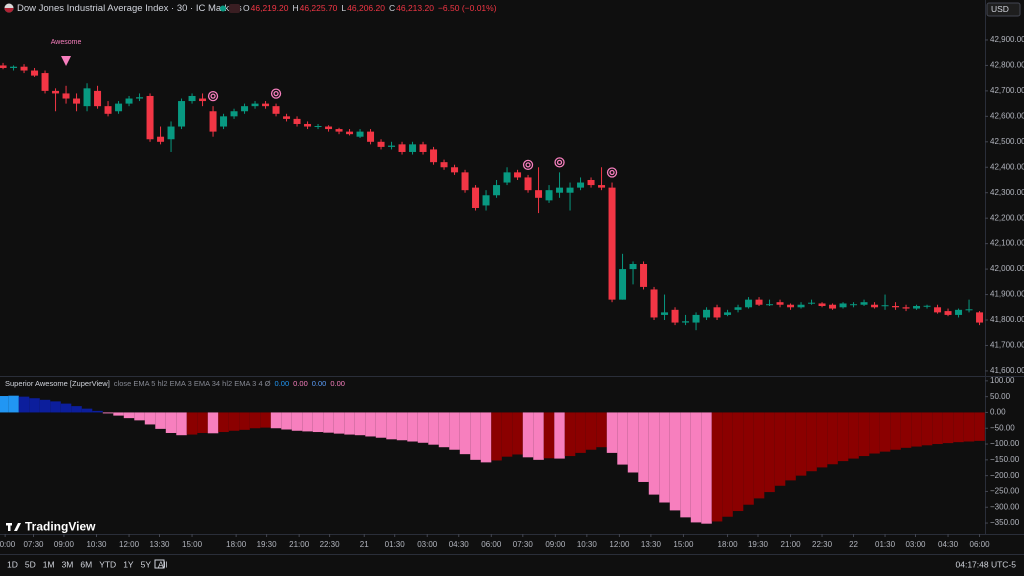 The width and height of the screenshot is (1024, 576). I want to click on y-tick-label: 42,900.00, so click(1007, 39).